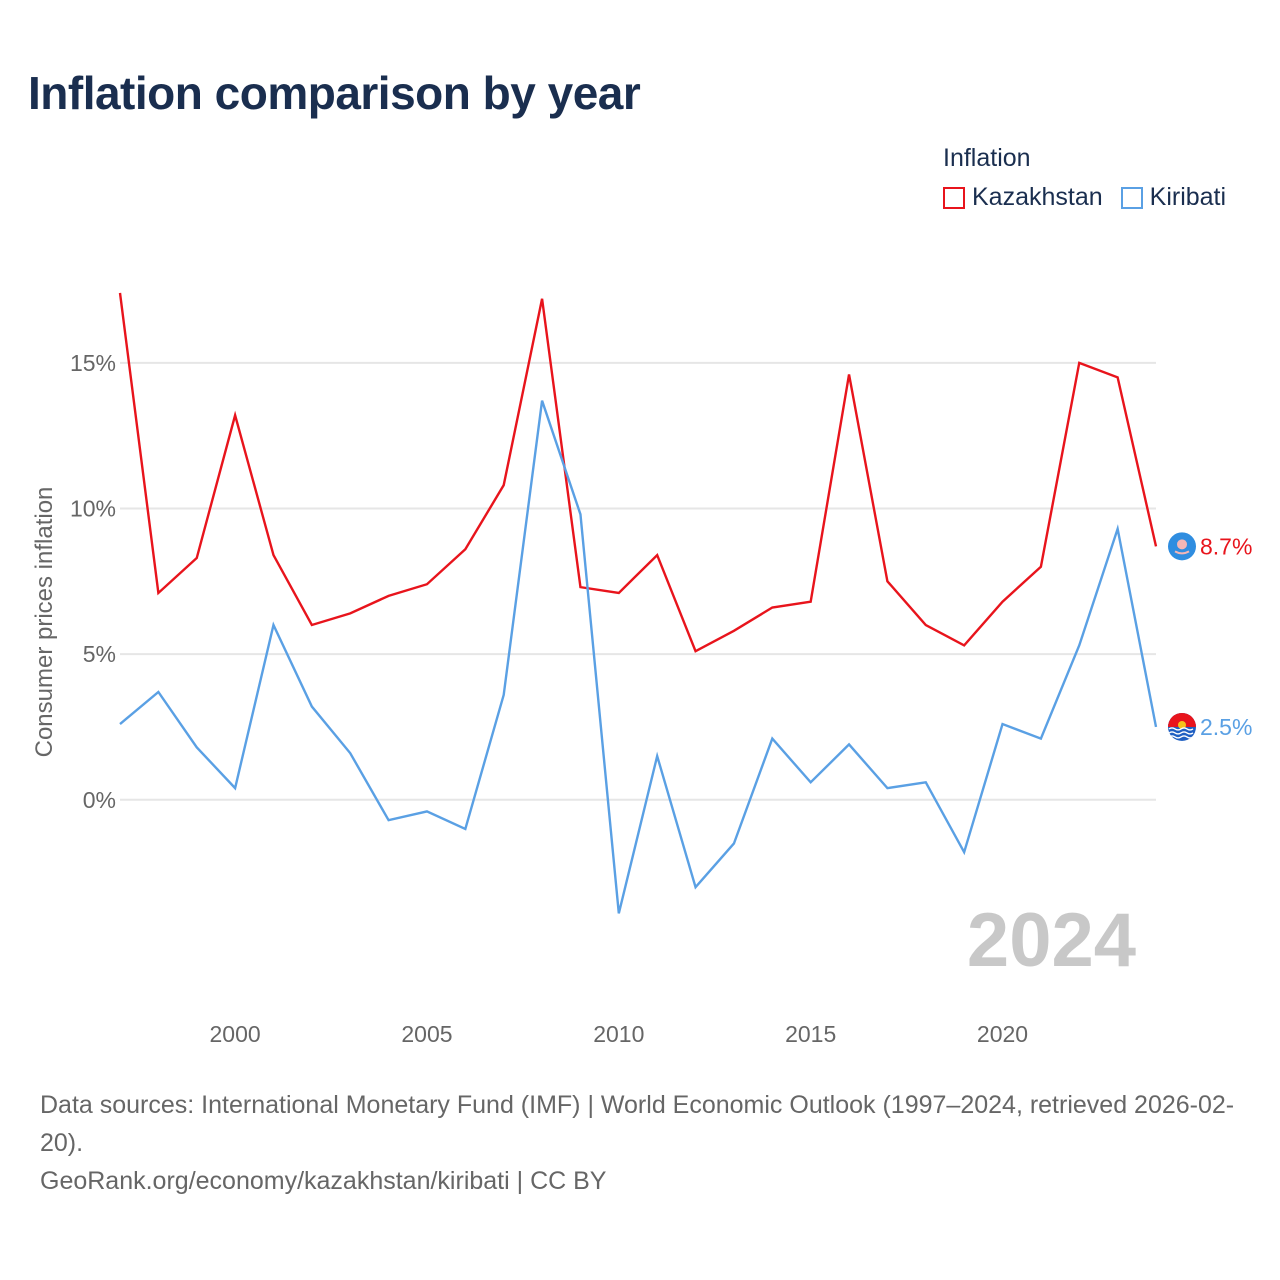 This screenshot has height=1280, width=1280. What do you see at coordinates (1131, 197) in the screenshot?
I see `legend-swatch-kiribati` at bounding box center [1131, 197].